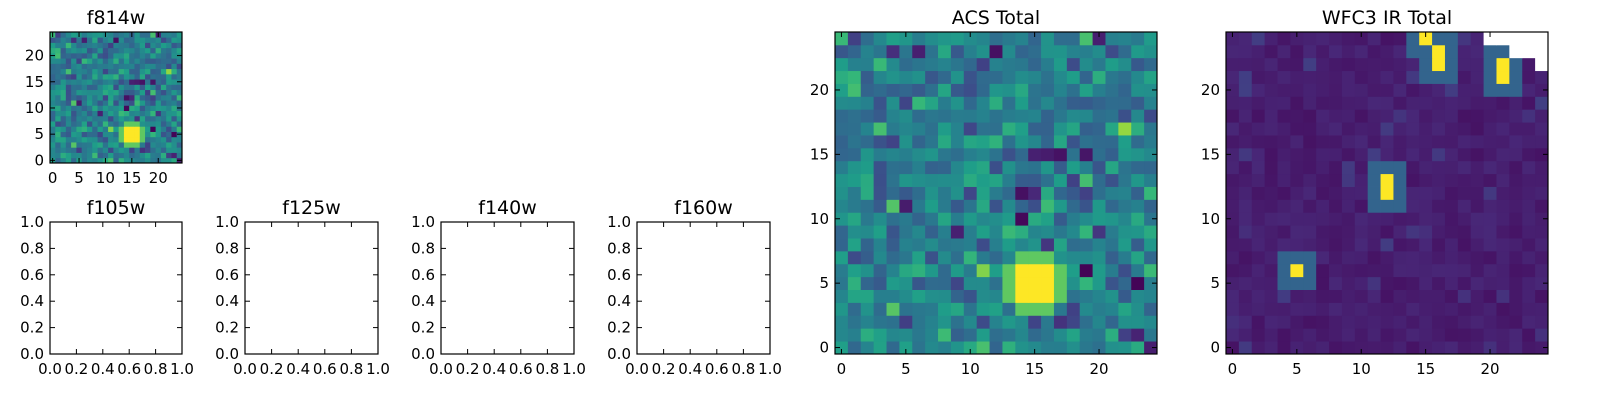 The width and height of the screenshot is (1600, 400). What do you see at coordinates (703, 288) in the screenshot?
I see `axes-frame` at bounding box center [703, 288].